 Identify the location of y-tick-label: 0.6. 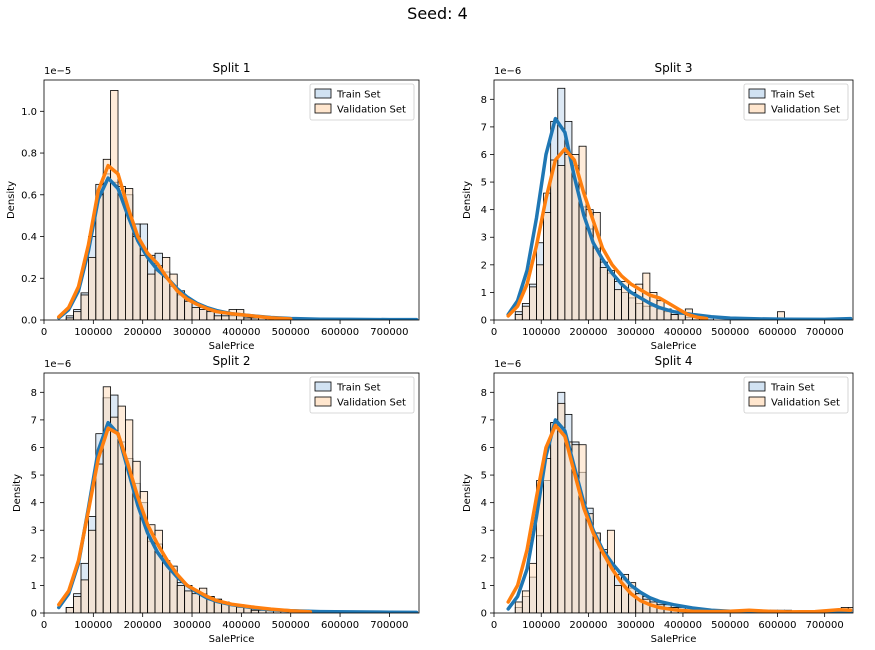
(29, 195).